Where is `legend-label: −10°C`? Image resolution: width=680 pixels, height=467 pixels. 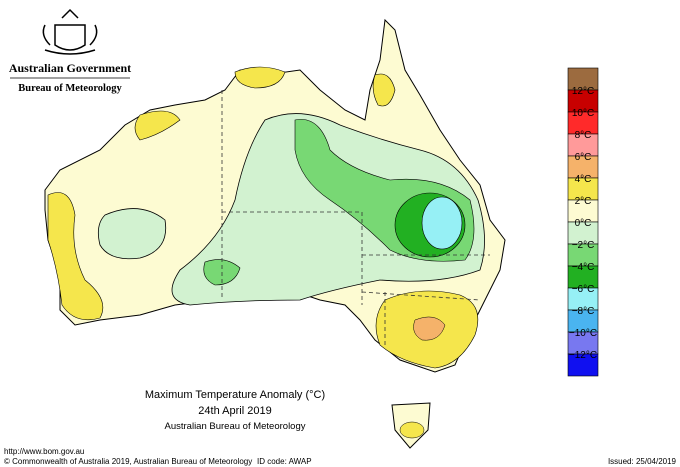
legend-label: −10°C is located at coordinates (583, 333).